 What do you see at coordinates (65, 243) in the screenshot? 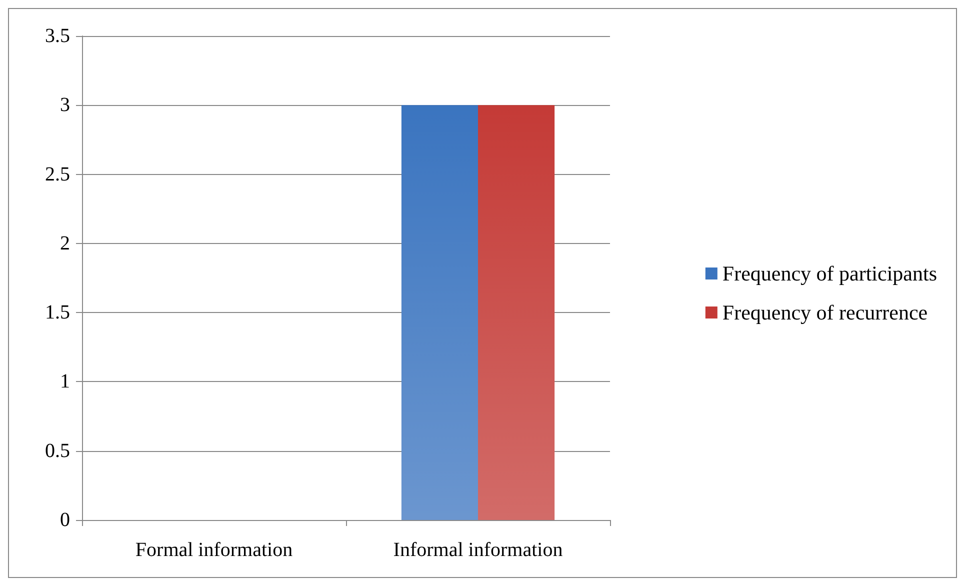
I see `y-tick-label: 2` at bounding box center [65, 243].